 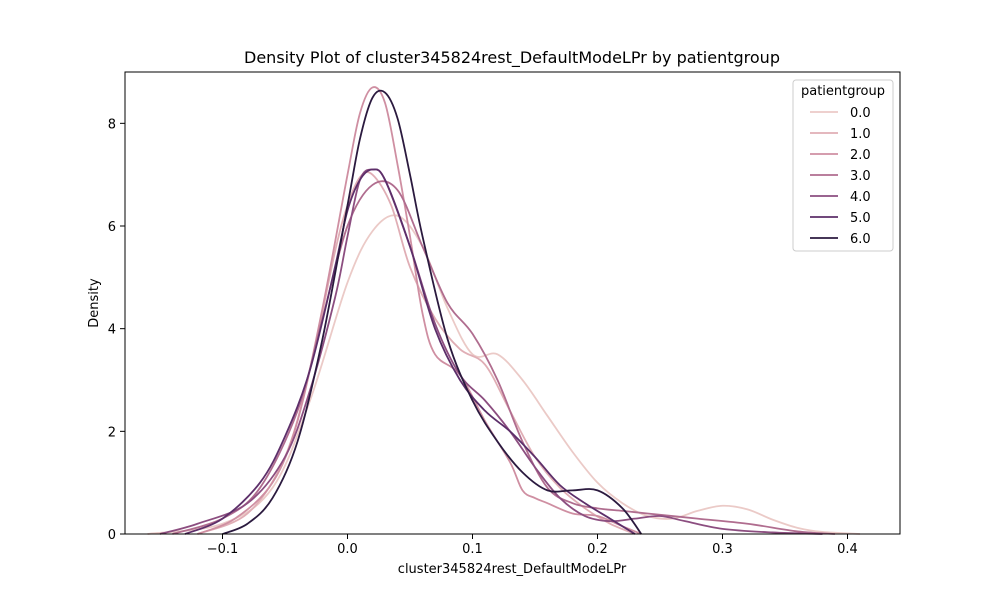 I want to click on x-tick-label: 0.3, so click(x=722, y=549).